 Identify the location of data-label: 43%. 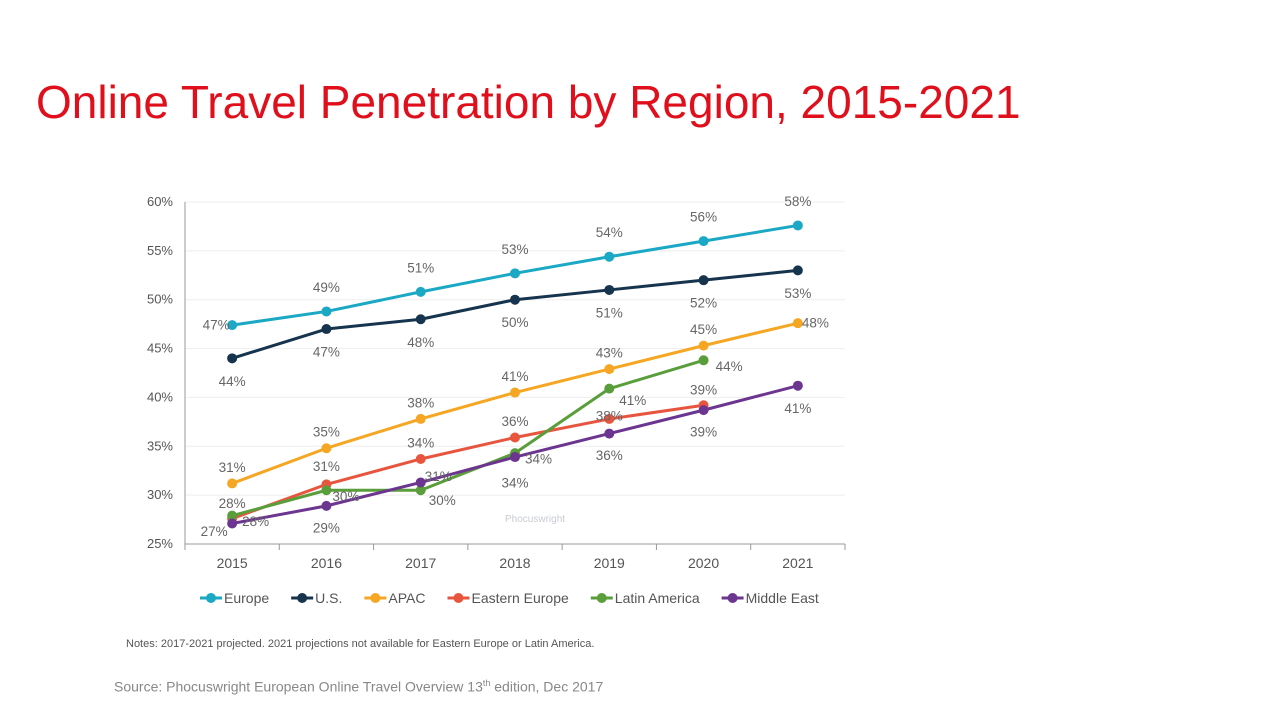
(609, 353).